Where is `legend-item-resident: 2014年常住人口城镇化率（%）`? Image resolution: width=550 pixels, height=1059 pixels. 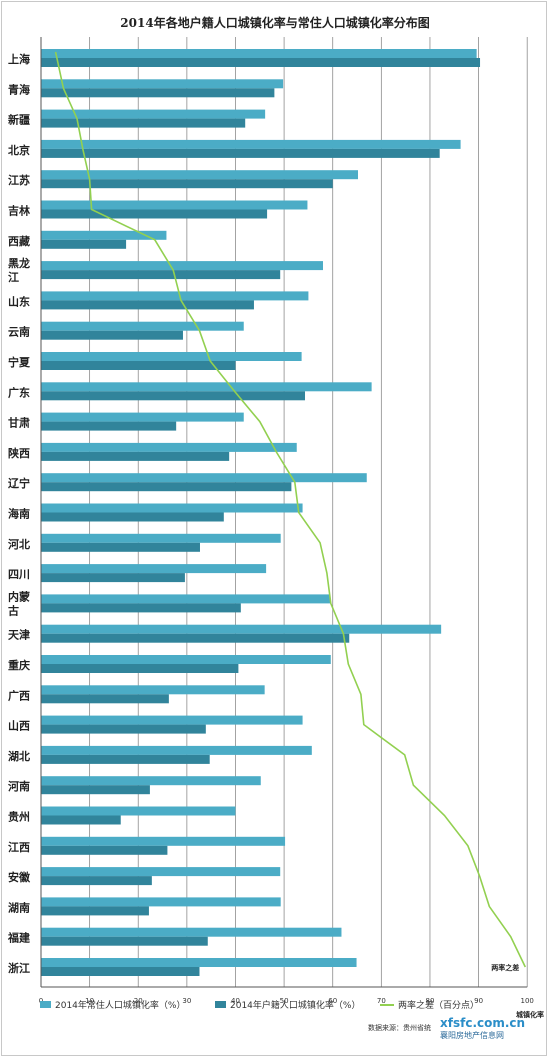
legend-item-resident: 2014年常住人口城镇化率（%） is located at coordinates (112, 1004).